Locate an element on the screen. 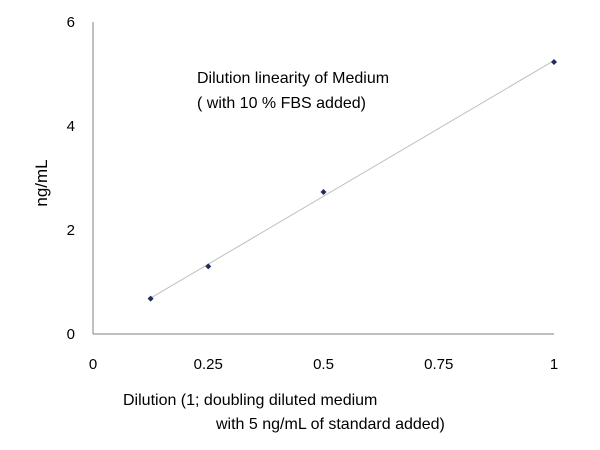 This screenshot has width=600, height=450. y-axis-label: ng/mL is located at coordinates (41, 182).